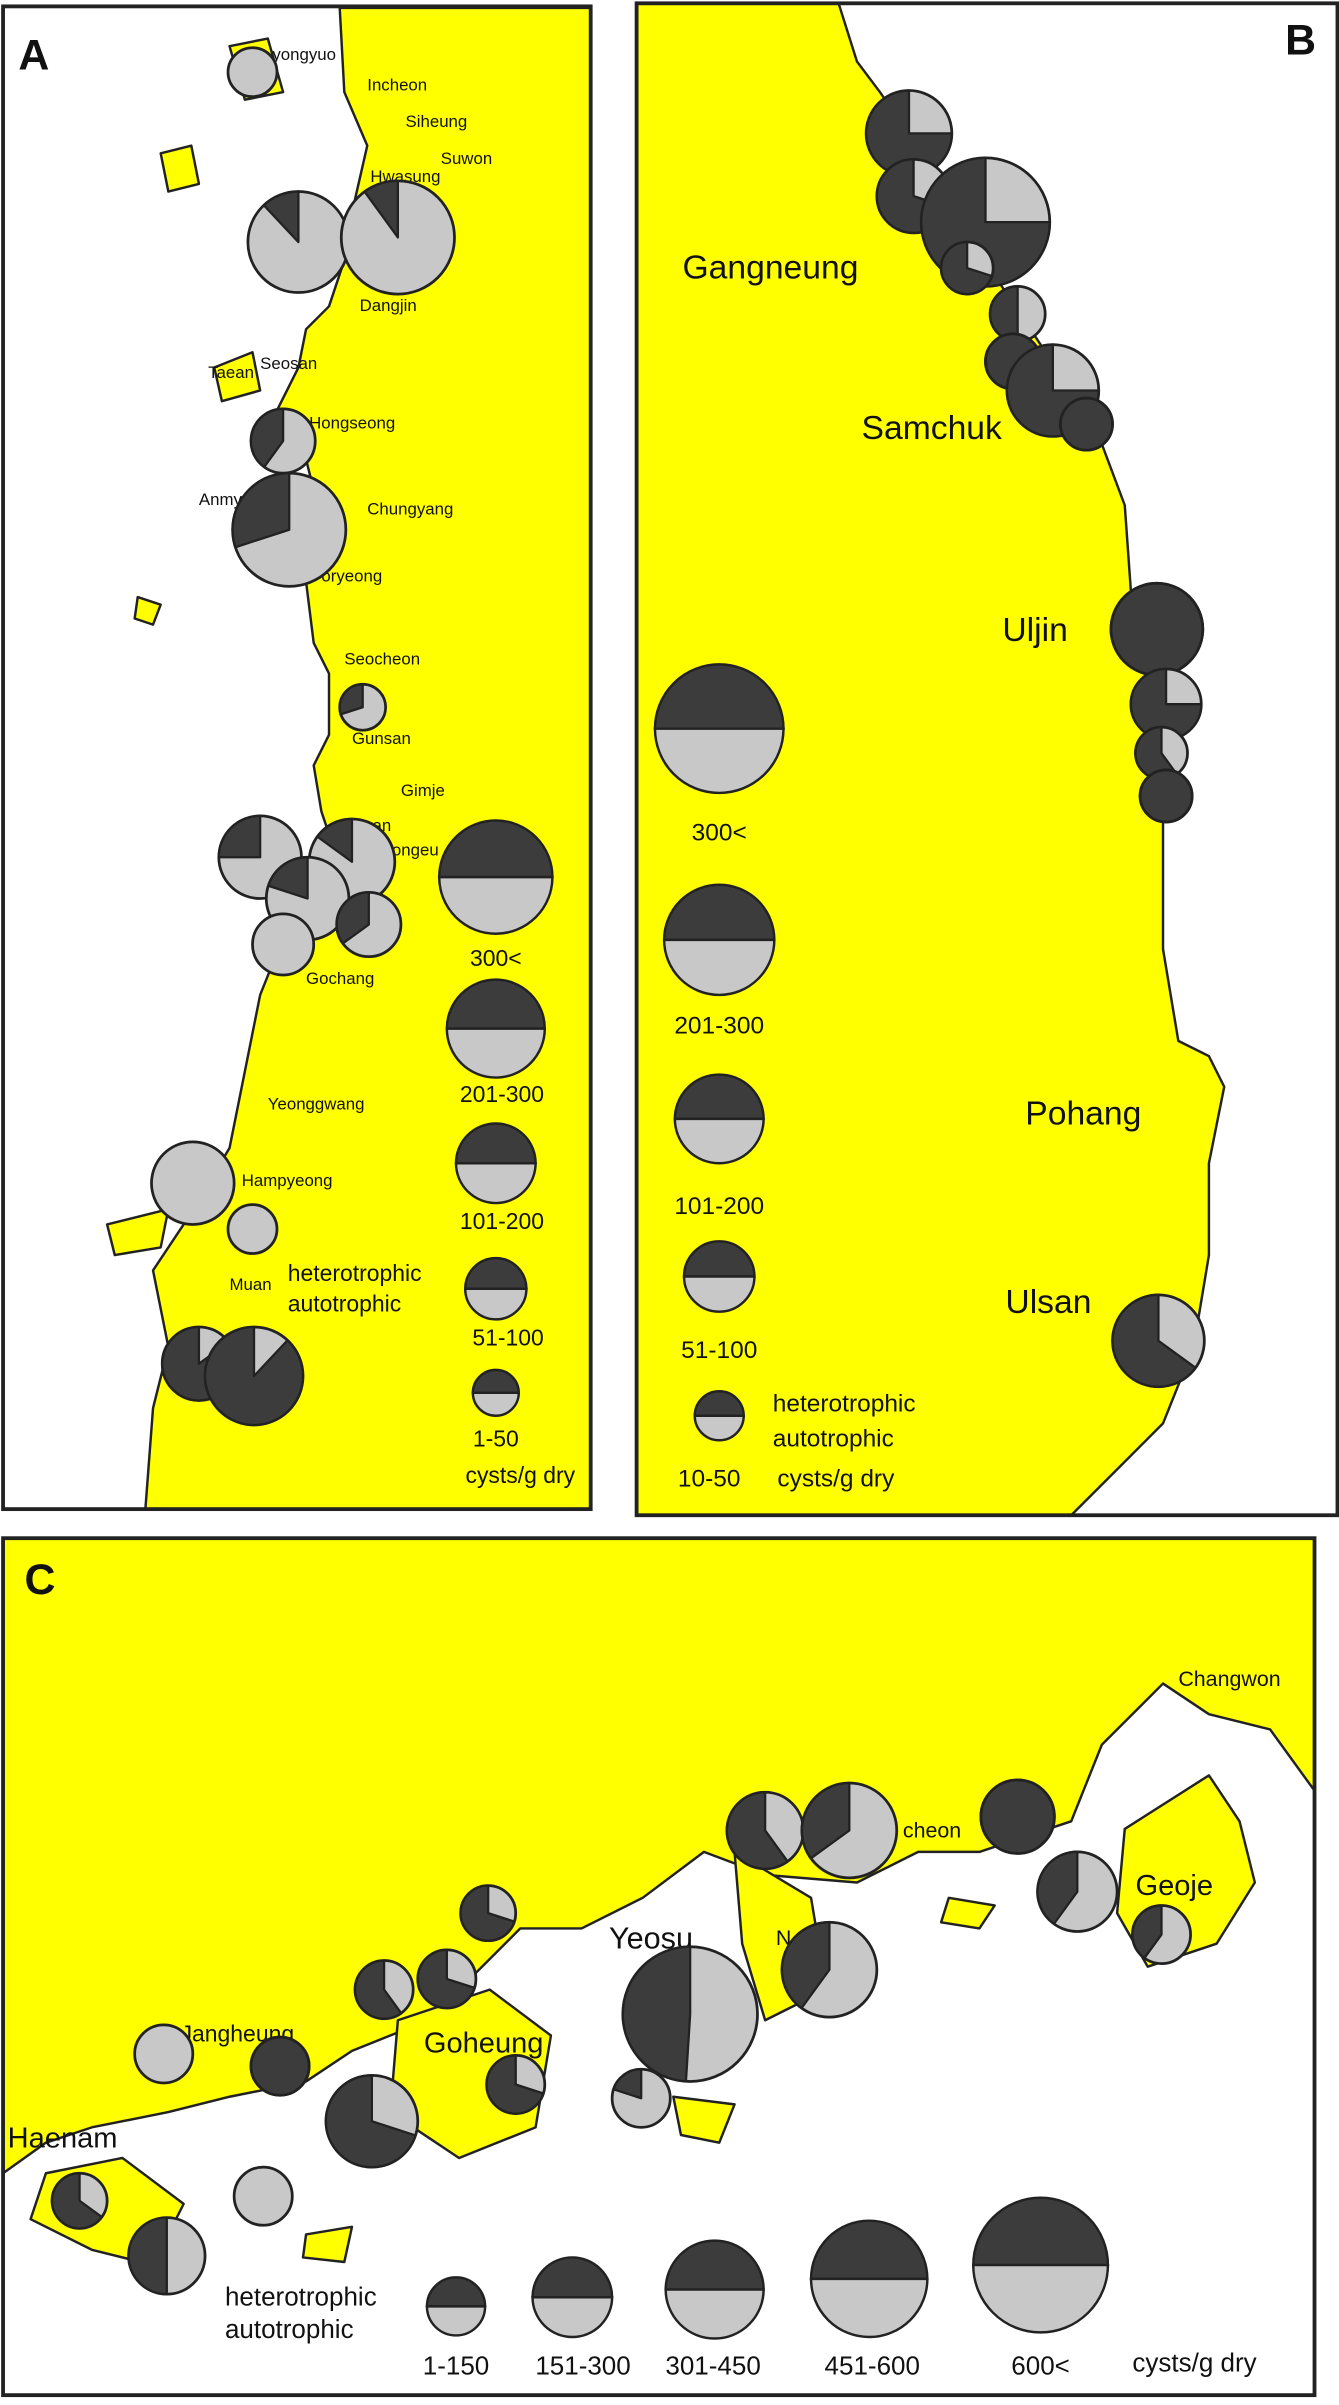 The width and height of the screenshot is (1339, 2405). I want to click on place-name: Suwon, so click(466, 158).